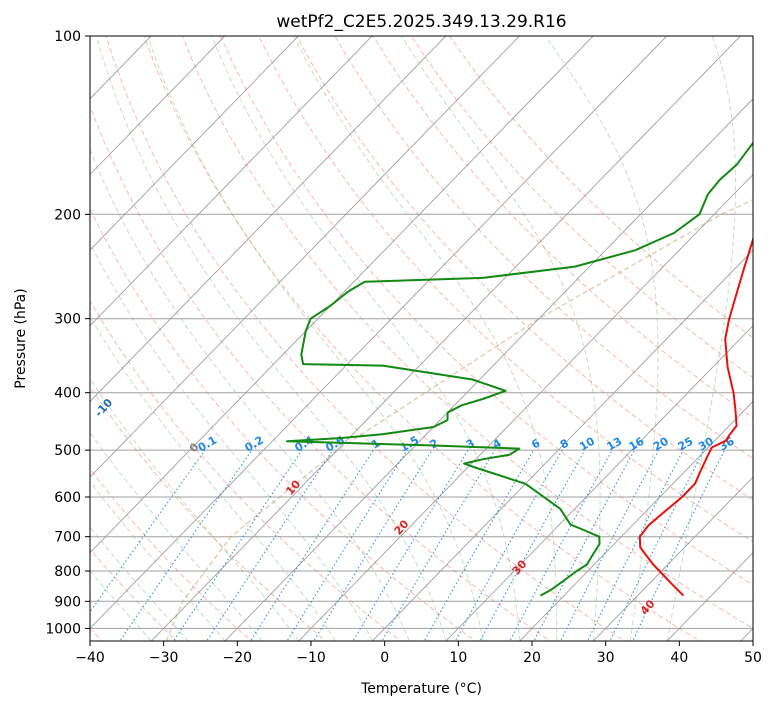 This screenshot has height=708, width=775. I want to click on x-axis-label: Temperature (°C), so click(421, 689).